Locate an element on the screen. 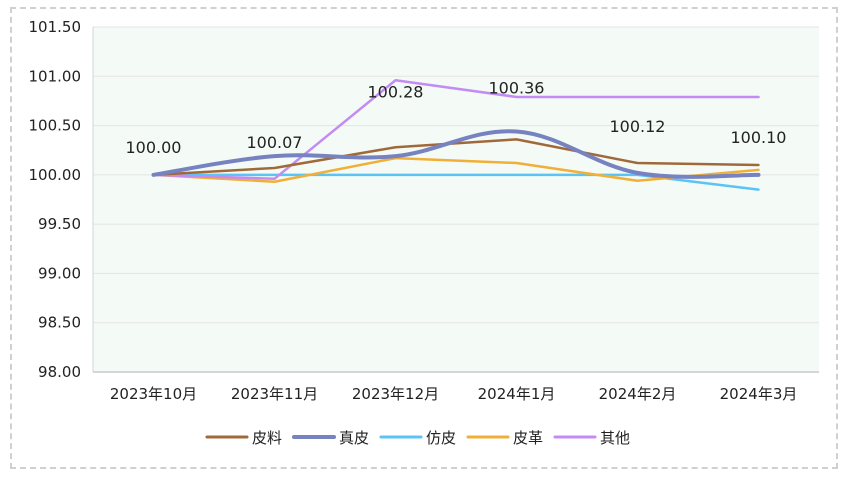  y-tick-label: 101.00 is located at coordinates (55, 76).